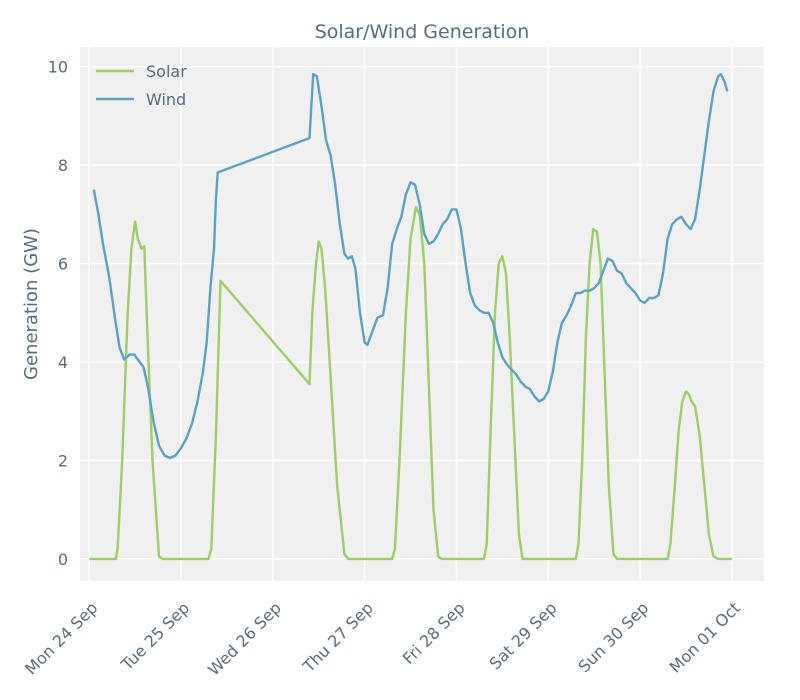 The width and height of the screenshot is (800, 700). Describe the element at coordinates (705, 637) in the screenshot. I see `x-tick-label: Mon 01 Oct` at that location.